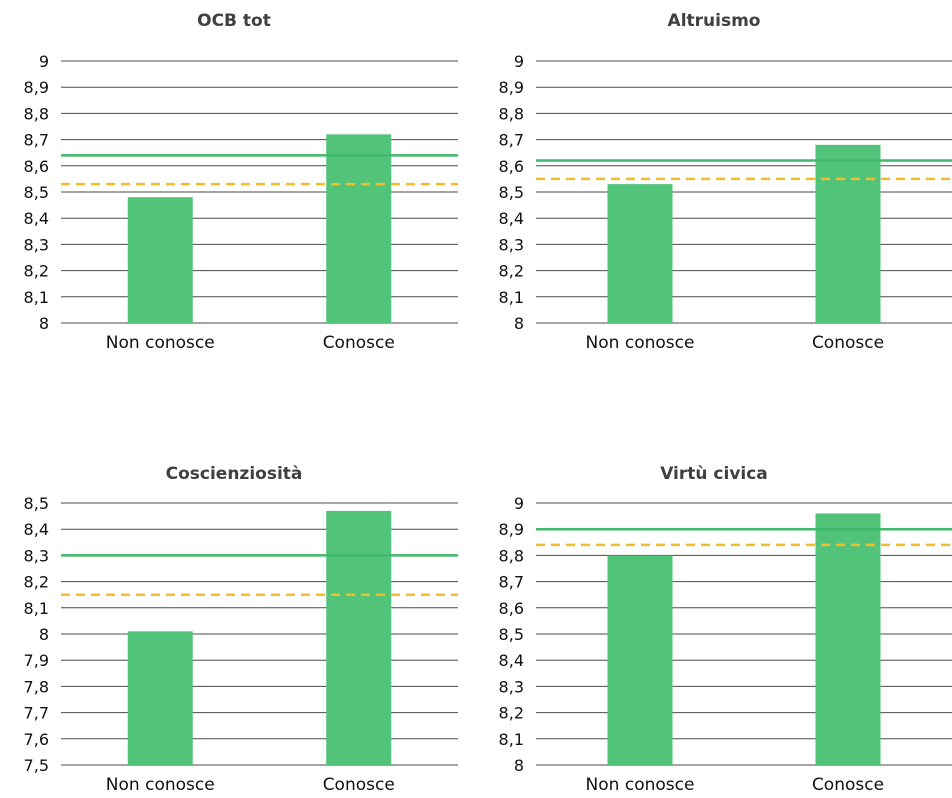 The width and height of the screenshot is (952, 798). What do you see at coordinates (36, 765) in the screenshot?
I see `y-tick-label: 7,5` at bounding box center [36, 765].